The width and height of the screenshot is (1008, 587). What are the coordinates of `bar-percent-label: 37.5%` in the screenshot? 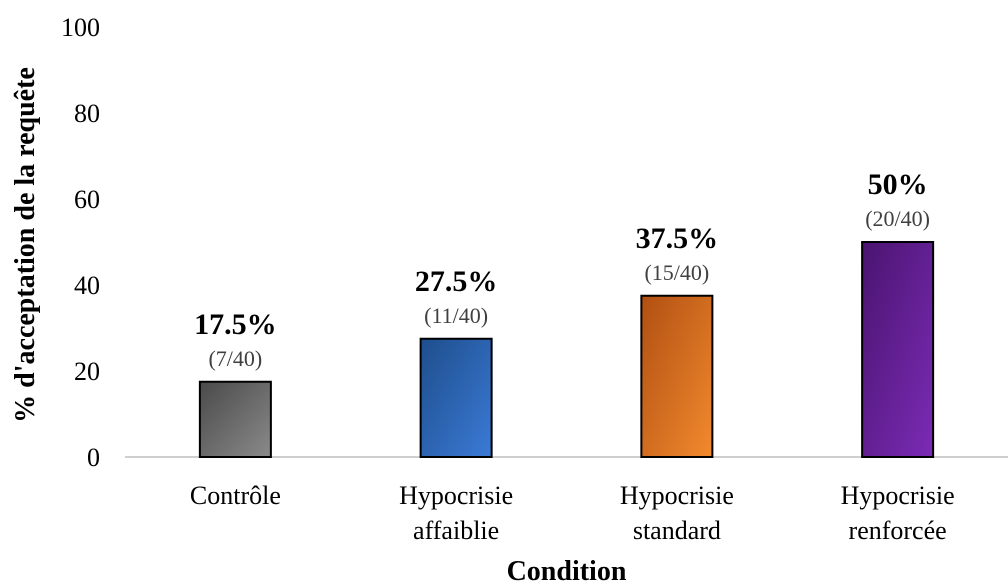 It's located at (677, 238).